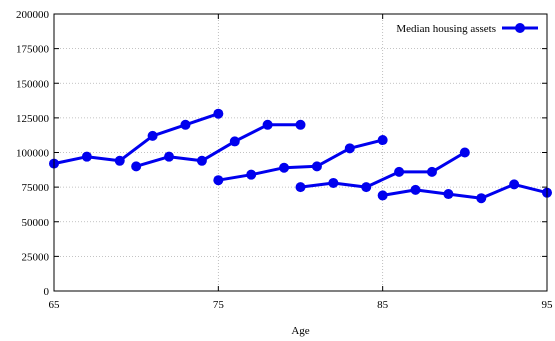 The height and width of the screenshot is (341, 555). I want to click on legend: Median housing assets, so click(467, 29).